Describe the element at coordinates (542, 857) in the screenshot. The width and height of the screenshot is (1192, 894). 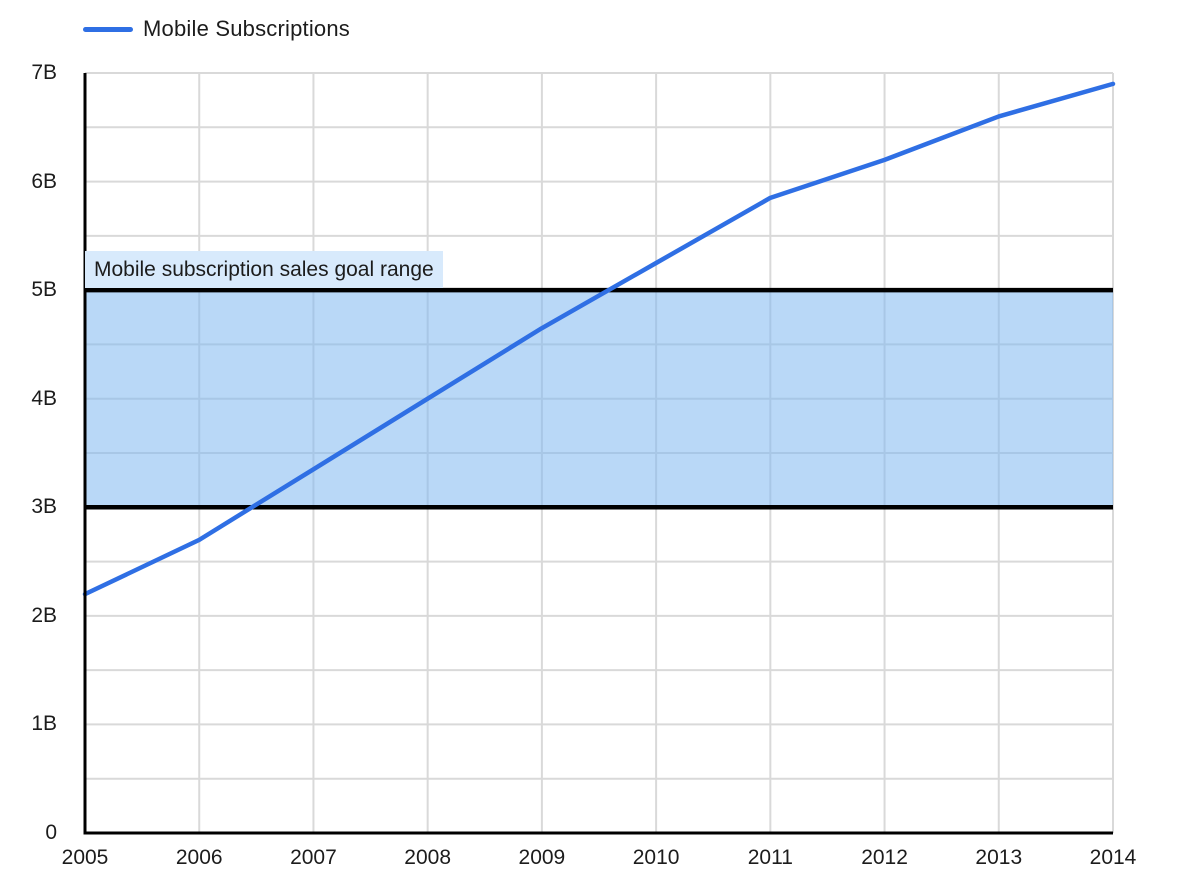
I see `x-tick-label: 2009` at that location.